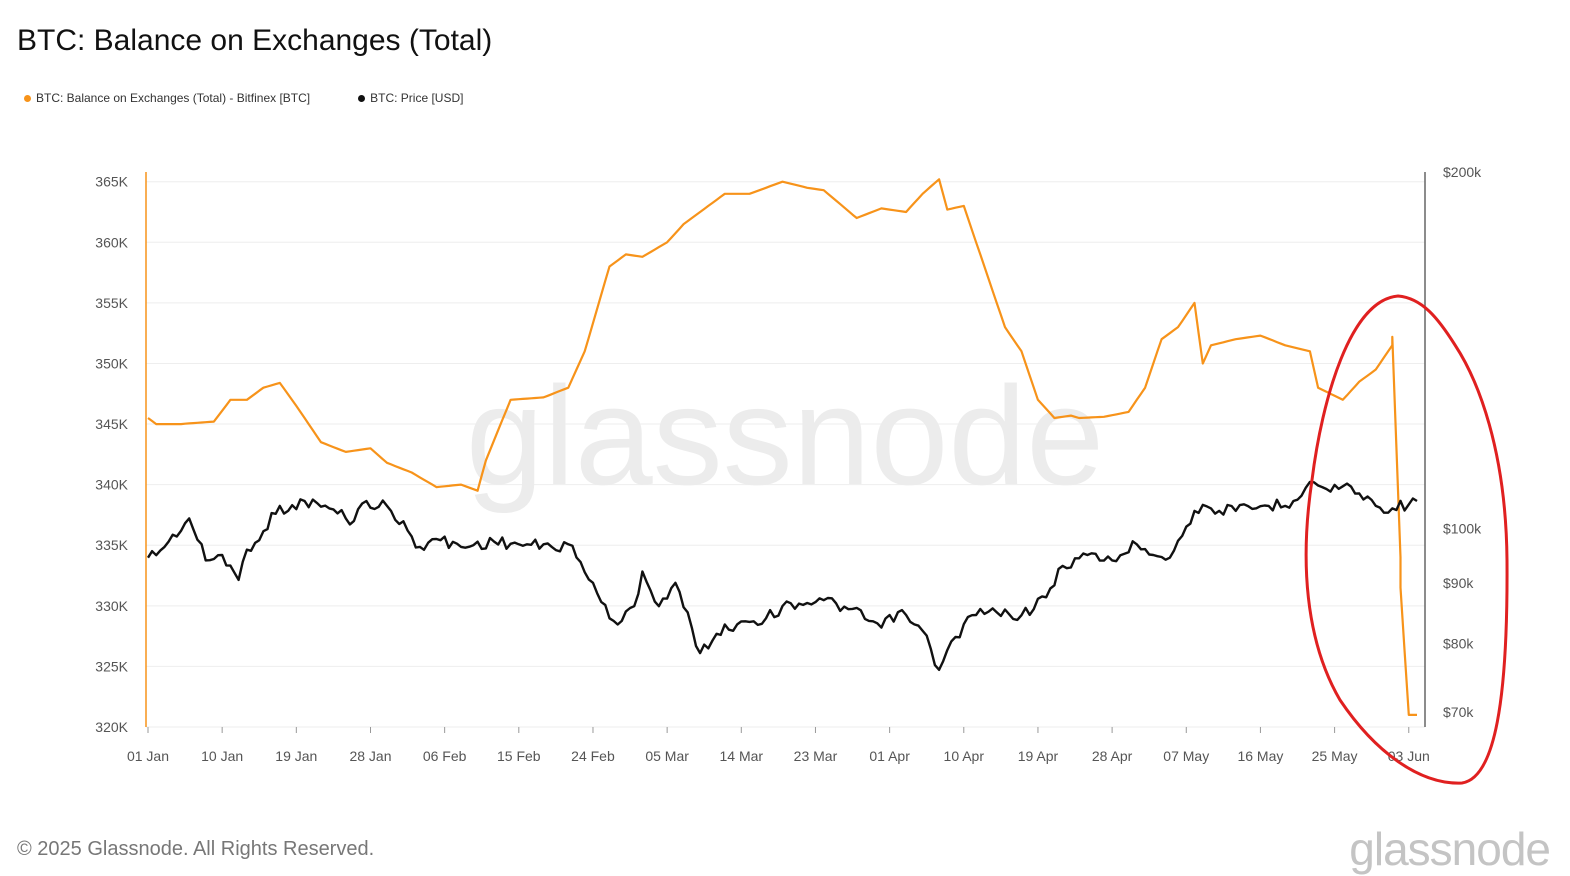  I want to click on y-right-tick-label: $80k, so click(1458, 643).